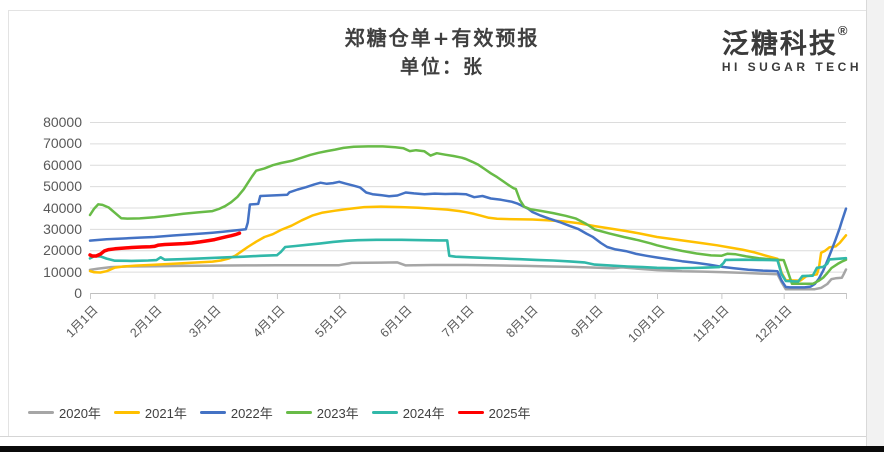 This screenshot has height=452, width=884. Describe the element at coordinates (62, 250) in the screenshot. I see `y-tick-label-20000: 20000` at that location.